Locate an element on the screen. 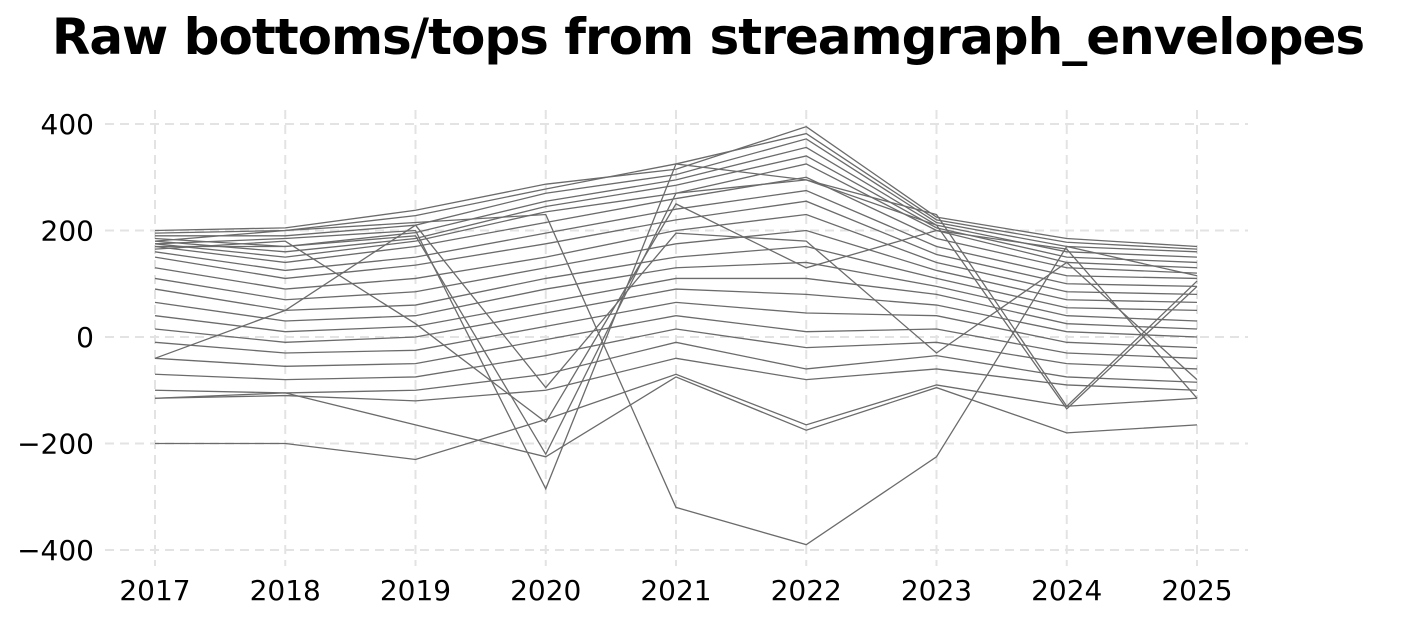 This screenshot has height=623, width=1416. series-line-s15 is located at coordinates (676, 315).